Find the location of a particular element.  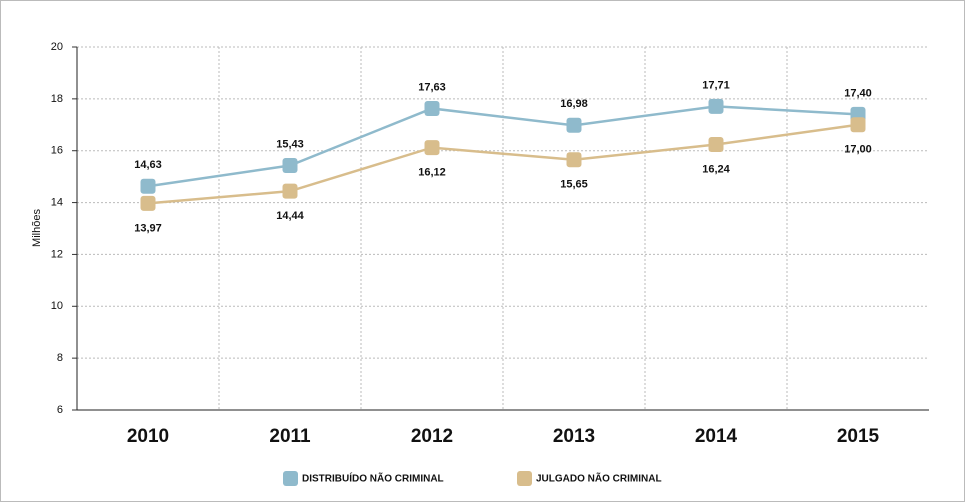

y-tick-label: 18 is located at coordinates (57, 99).